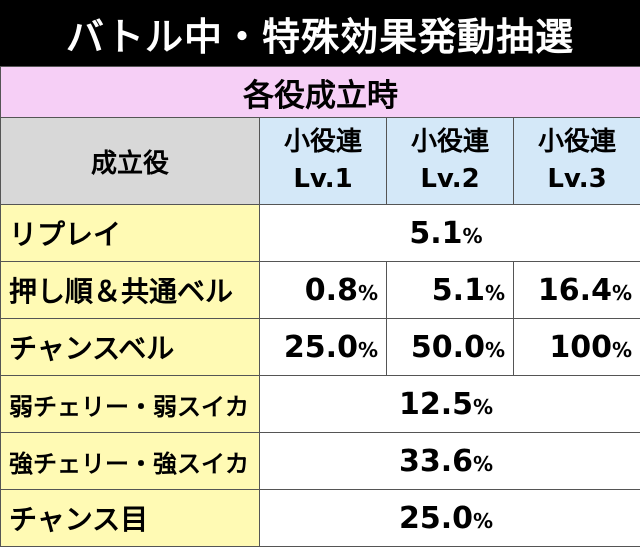  Describe the element at coordinates (577, 142) in the screenshot. I see `lv3-header-line1: 小役連` at that location.